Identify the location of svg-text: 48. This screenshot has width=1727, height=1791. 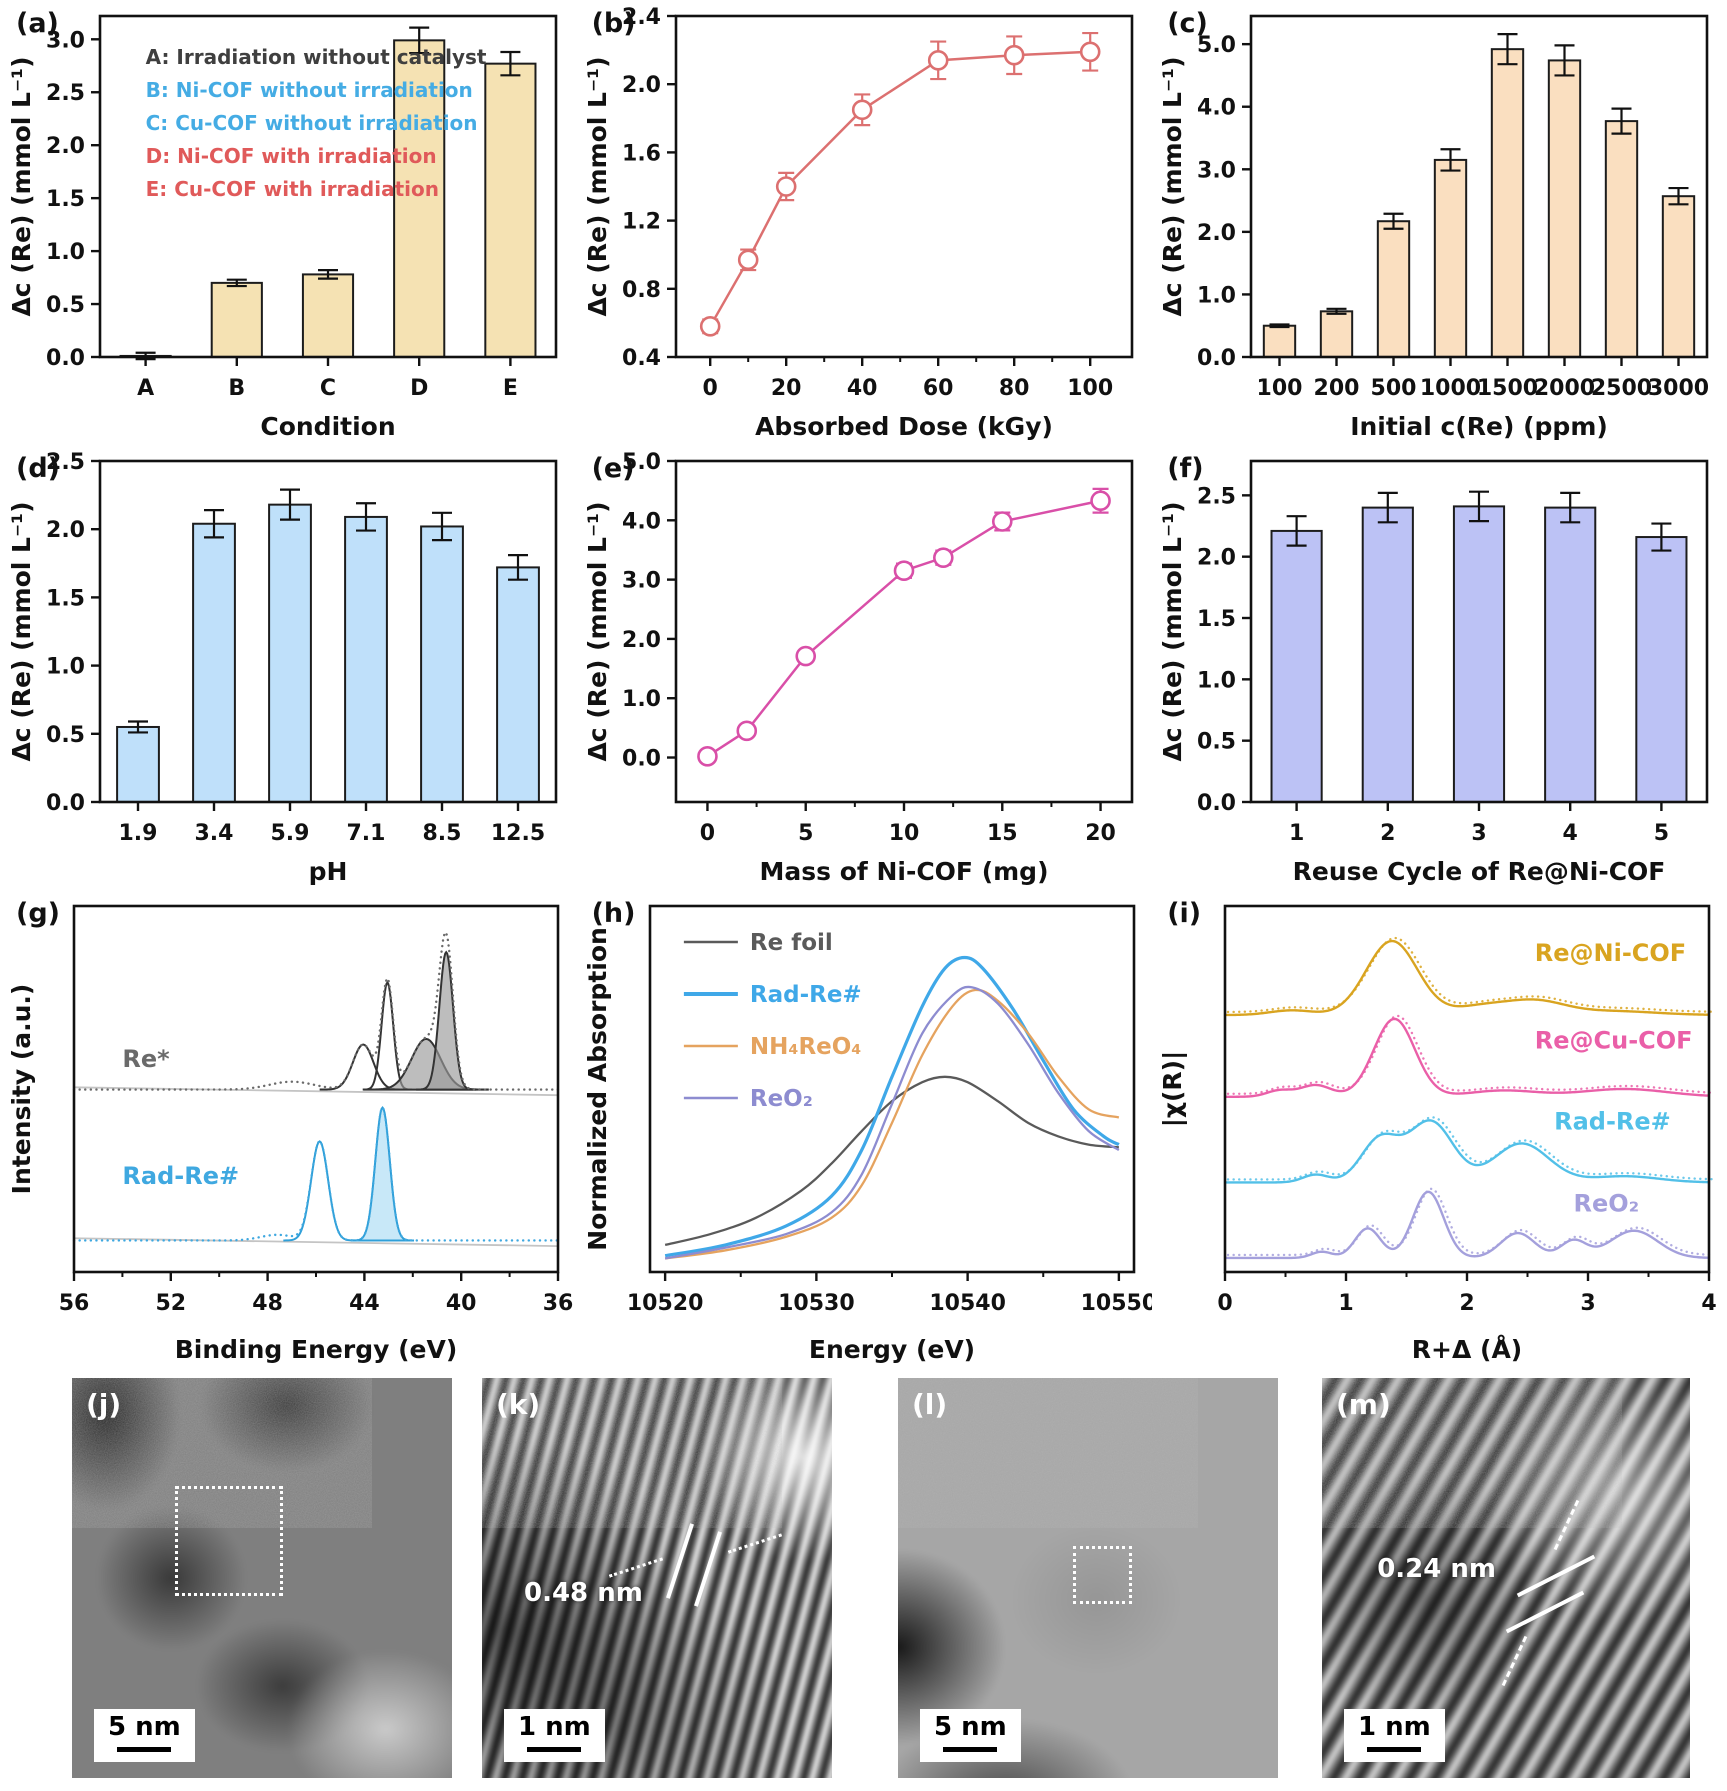
(267, 1303).